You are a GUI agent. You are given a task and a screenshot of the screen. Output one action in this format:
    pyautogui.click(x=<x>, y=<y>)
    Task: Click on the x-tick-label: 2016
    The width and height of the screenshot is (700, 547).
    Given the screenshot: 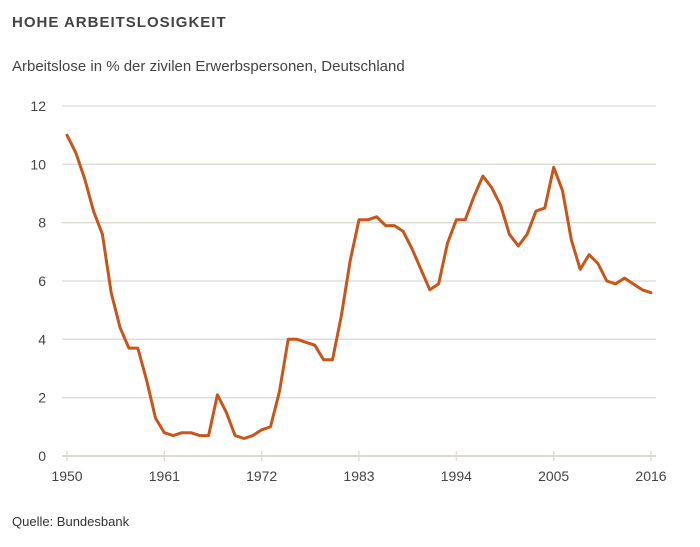 What is the action you would take?
    pyautogui.click(x=650, y=476)
    